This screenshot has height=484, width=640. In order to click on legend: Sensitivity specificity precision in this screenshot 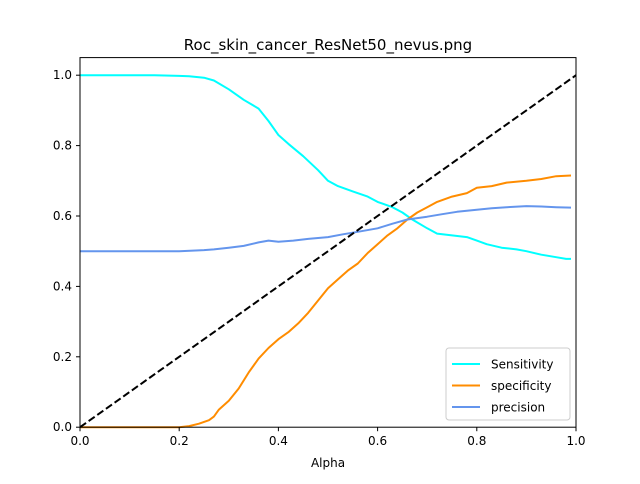, I will do `click(508, 384)`.